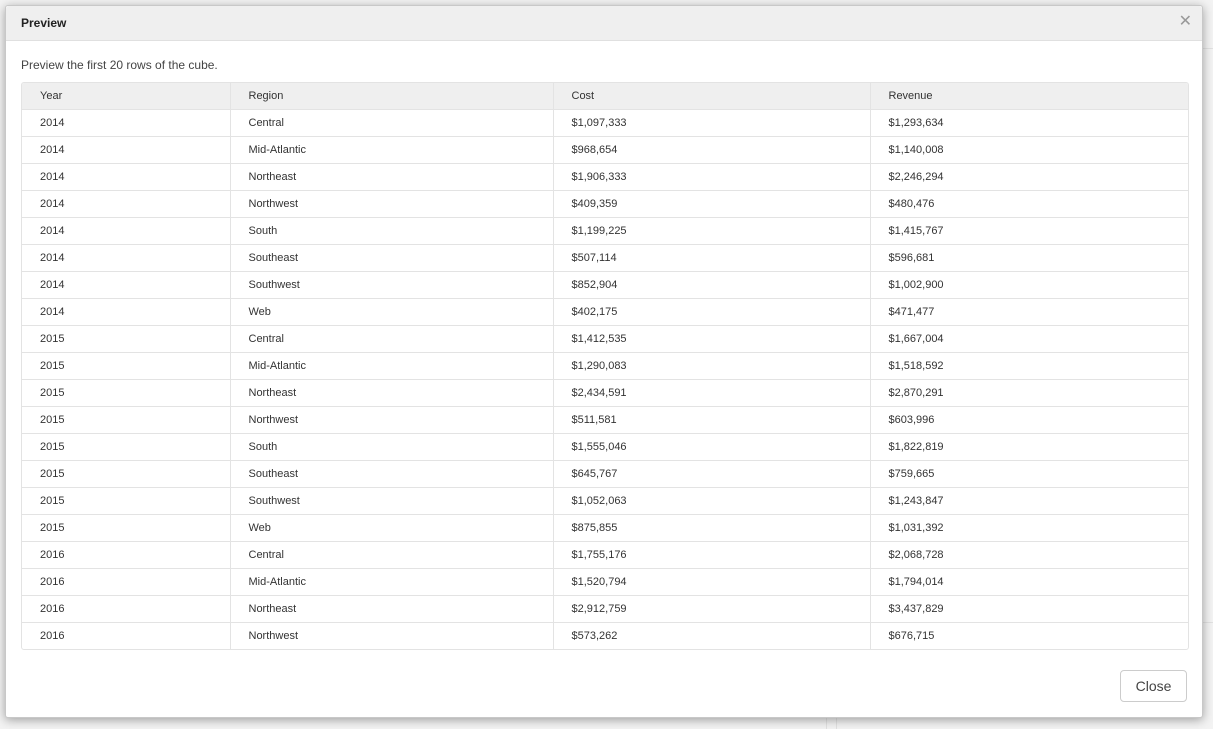 The width and height of the screenshot is (1213, 729). What do you see at coordinates (126, 96) in the screenshot?
I see `column-header-year: Year` at bounding box center [126, 96].